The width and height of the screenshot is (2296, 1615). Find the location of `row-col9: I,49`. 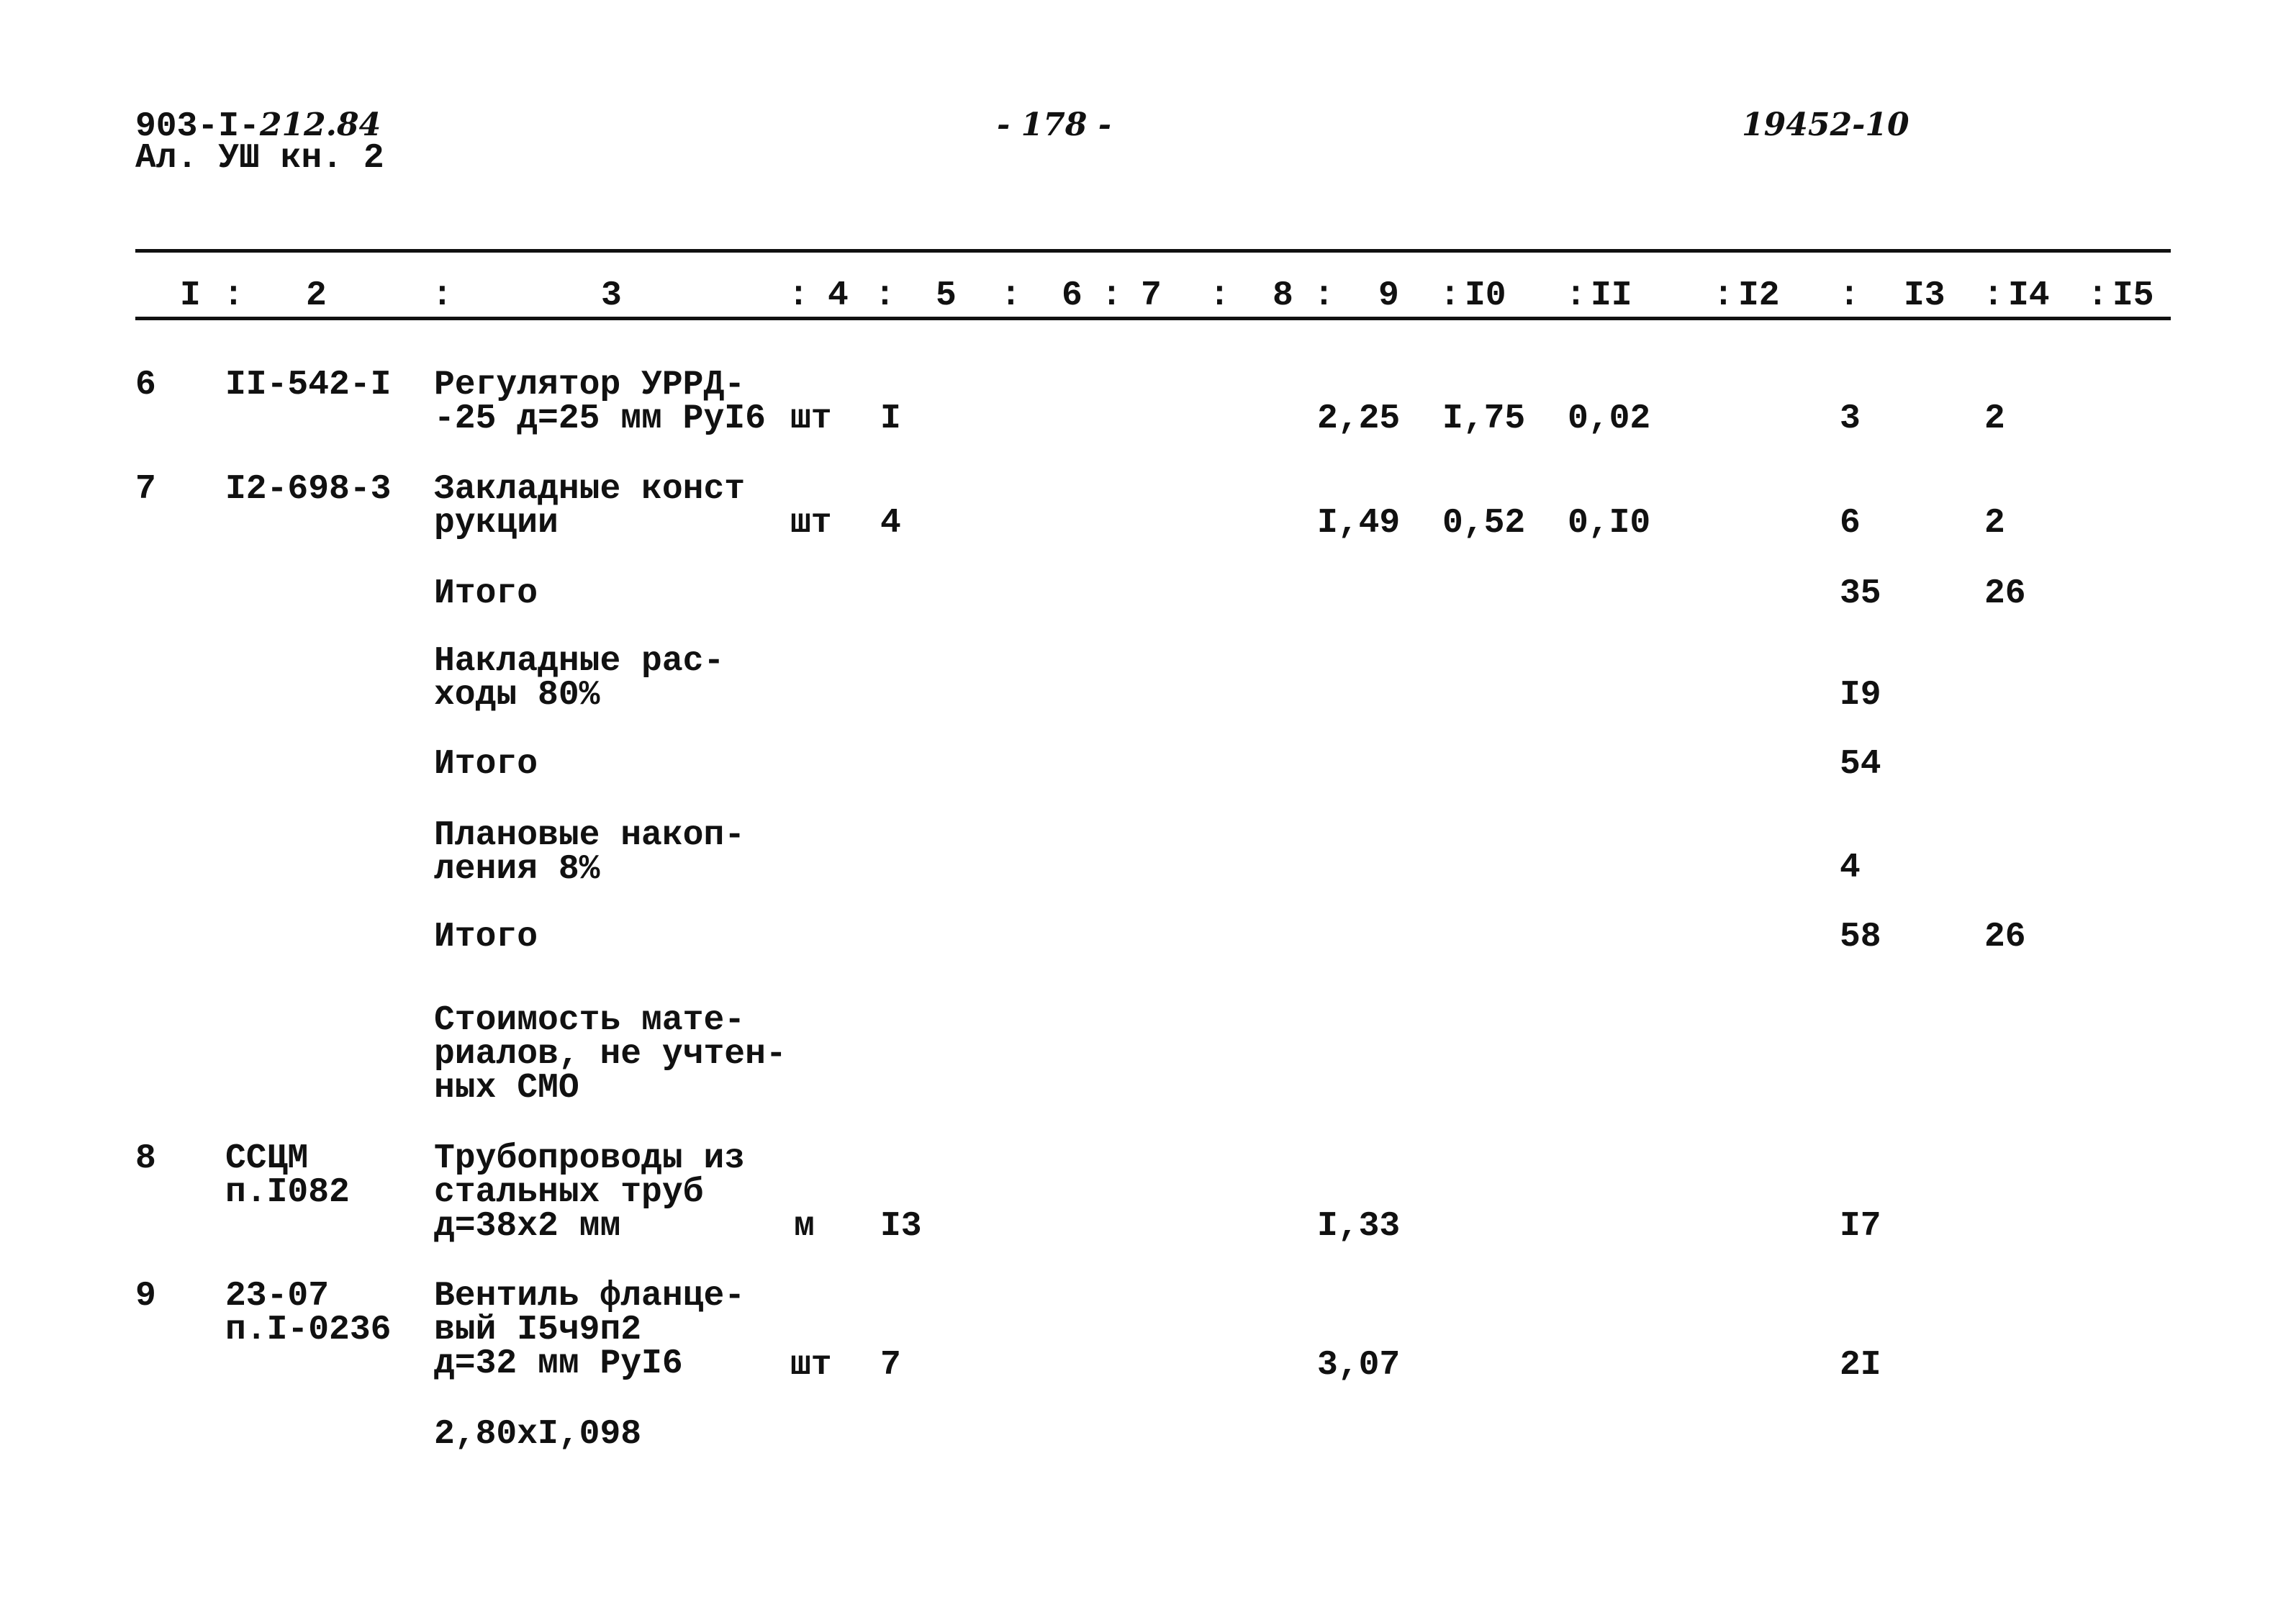

row-col9: I,49 is located at coordinates (1359, 523).